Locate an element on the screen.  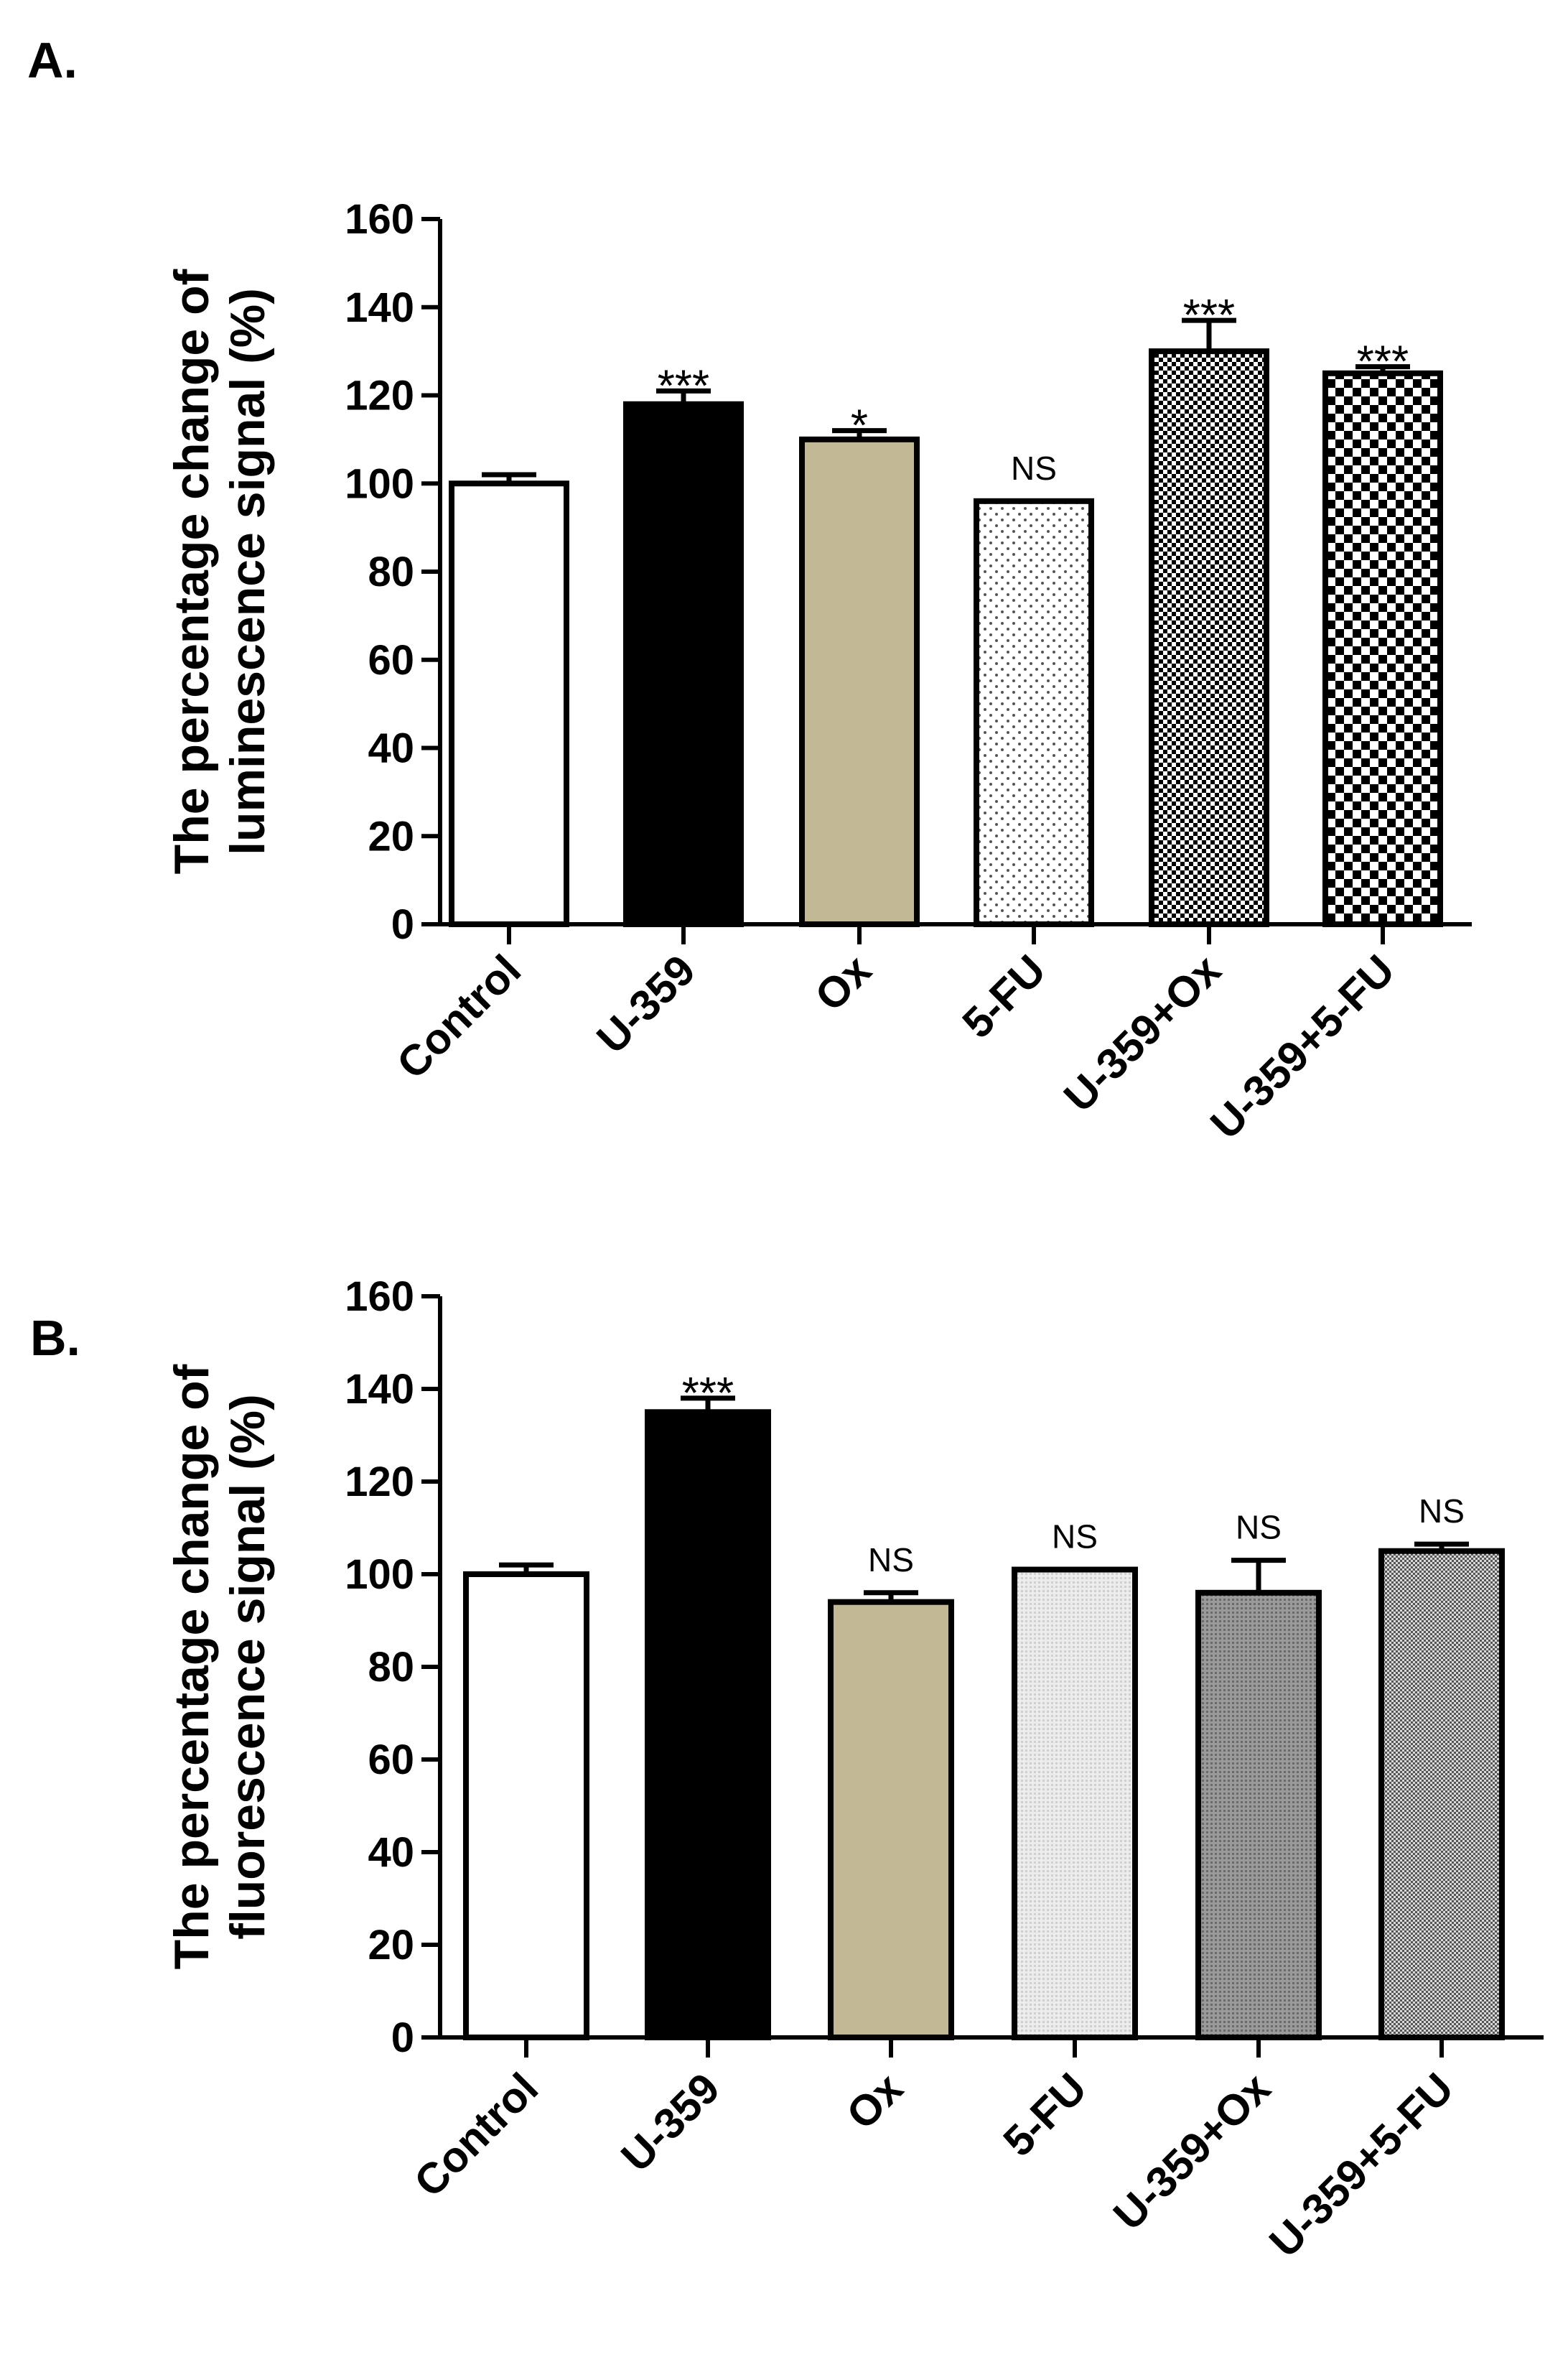
significance-label: * is located at coordinates (859, 426).